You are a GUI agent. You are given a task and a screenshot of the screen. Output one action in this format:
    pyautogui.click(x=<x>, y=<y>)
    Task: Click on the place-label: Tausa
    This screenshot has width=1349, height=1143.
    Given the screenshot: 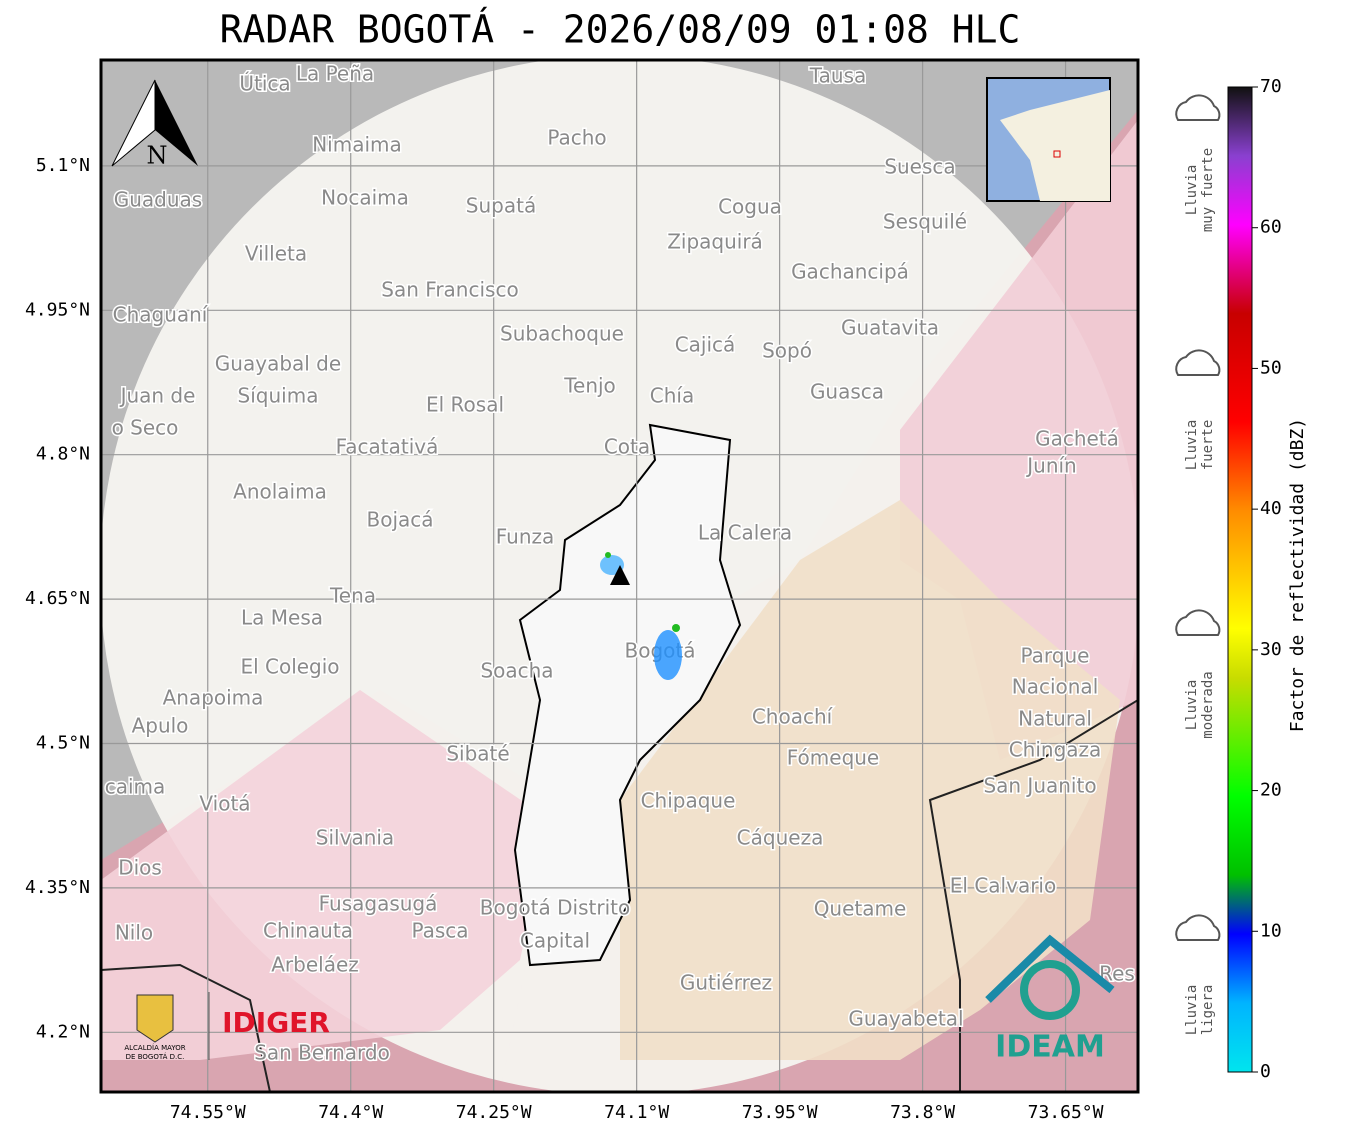 What is the action you would take?
    pyautogui.click(x=838, y=76)
    